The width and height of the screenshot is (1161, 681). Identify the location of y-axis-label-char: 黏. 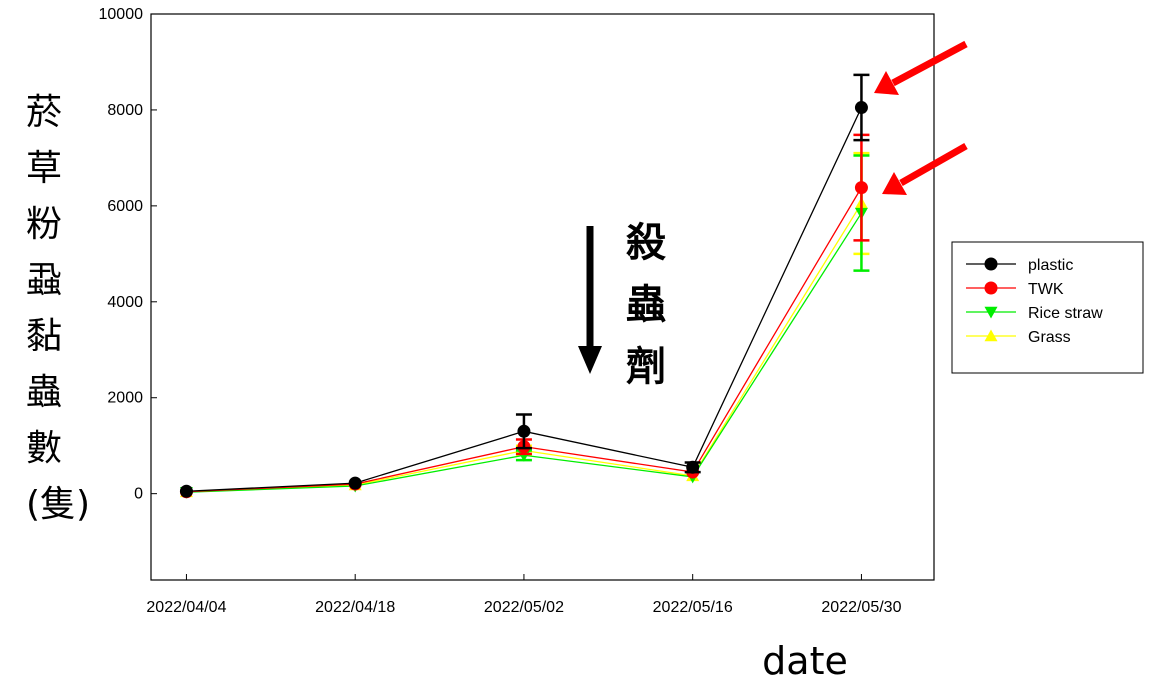
(44, 336).